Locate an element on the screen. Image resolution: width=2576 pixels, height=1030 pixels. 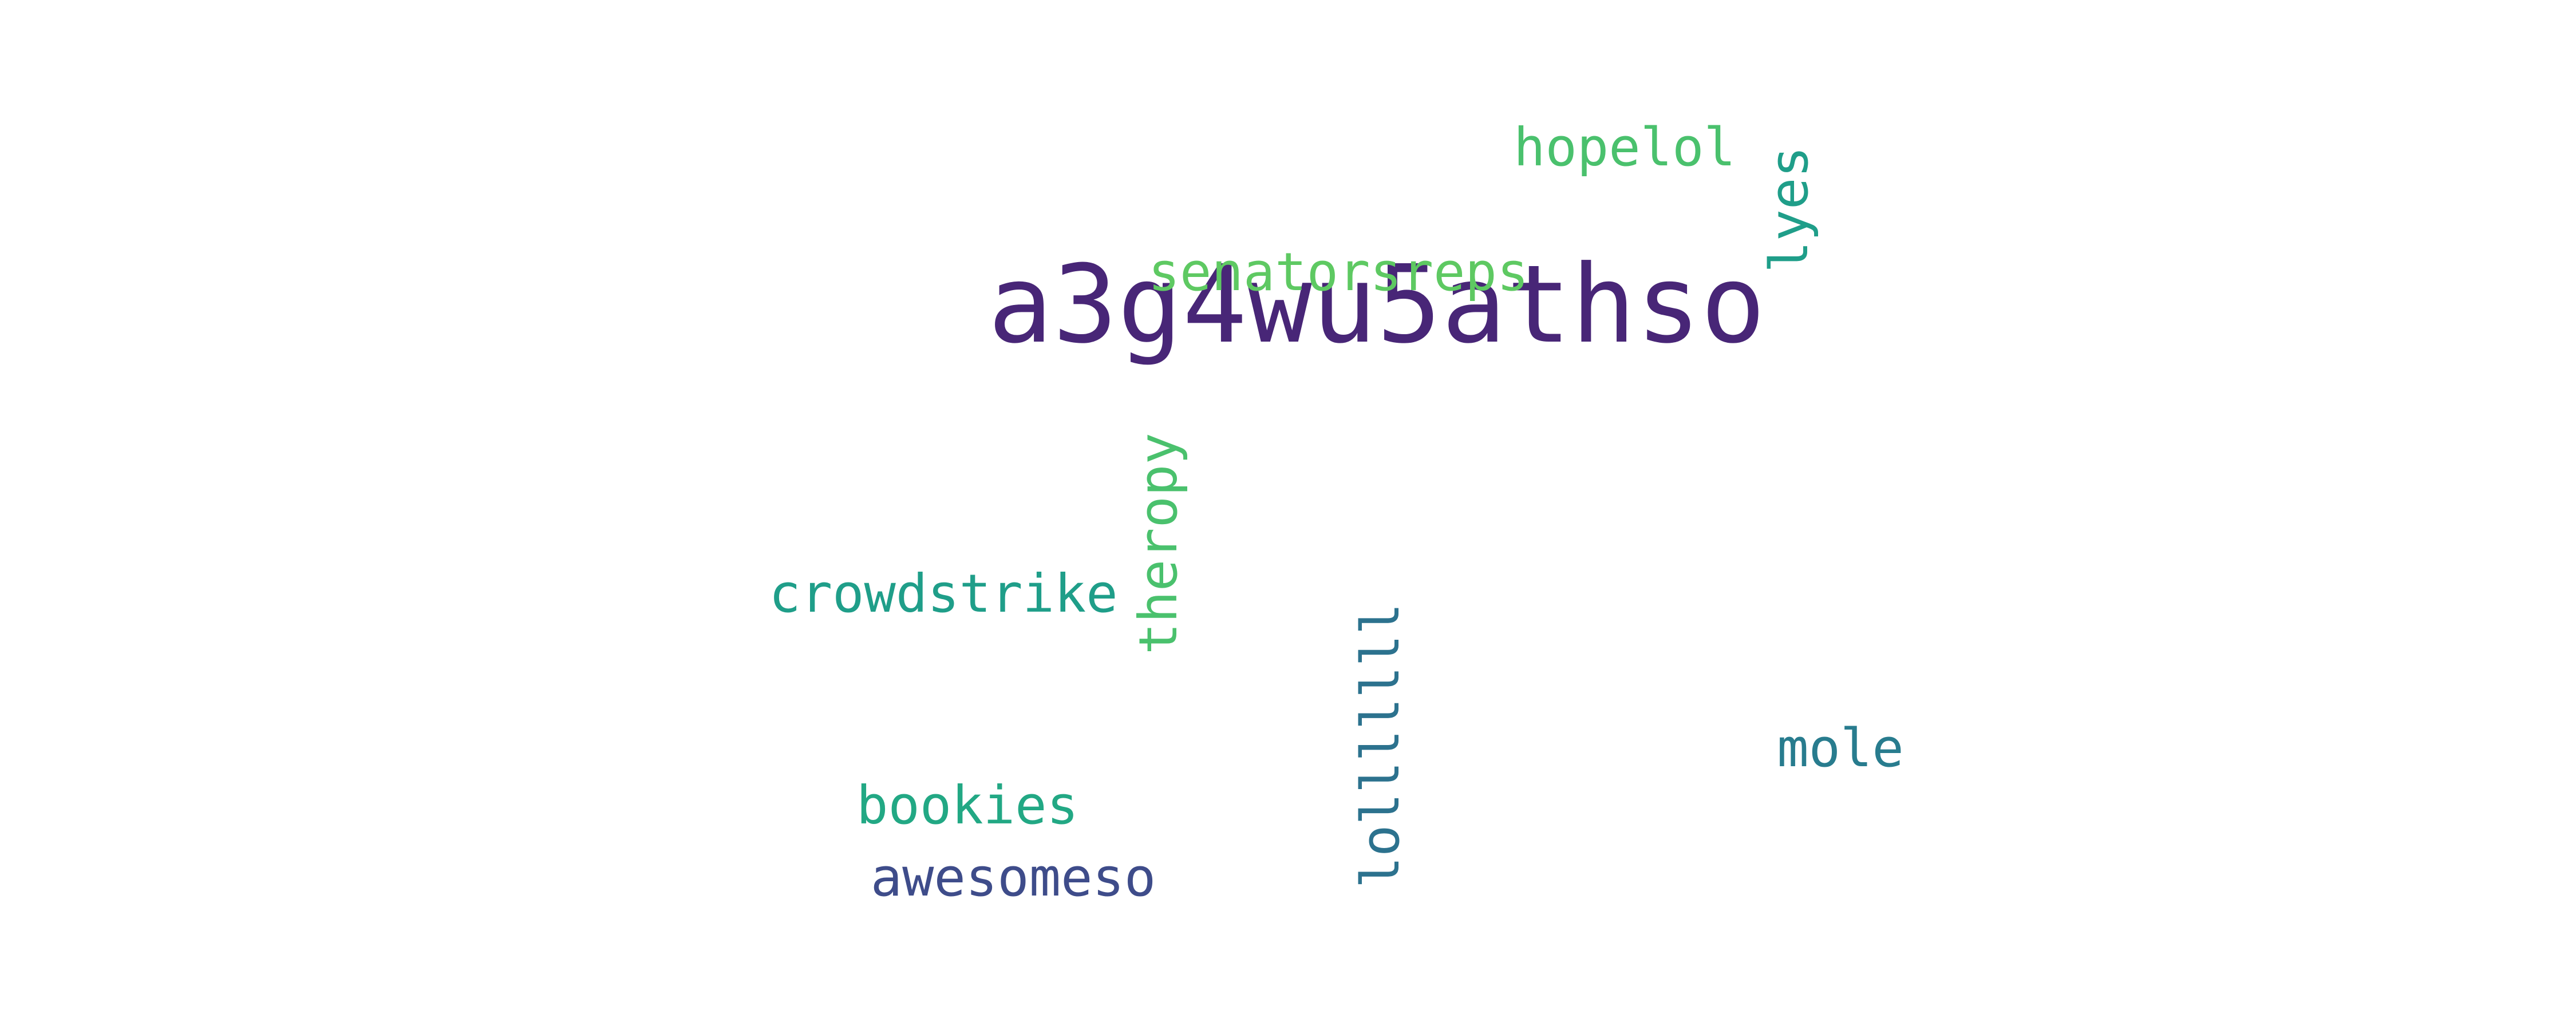
word-senatorsreps: senatorsreps is located at coordinates (1338, 272).